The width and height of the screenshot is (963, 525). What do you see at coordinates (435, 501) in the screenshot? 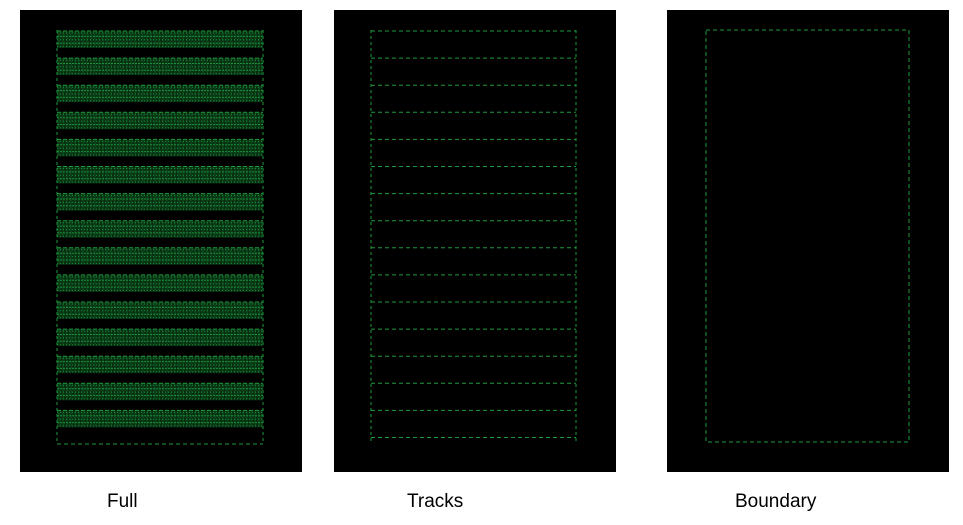
I see `caption-tracks: Tracks` at bounding box center [435, 501].